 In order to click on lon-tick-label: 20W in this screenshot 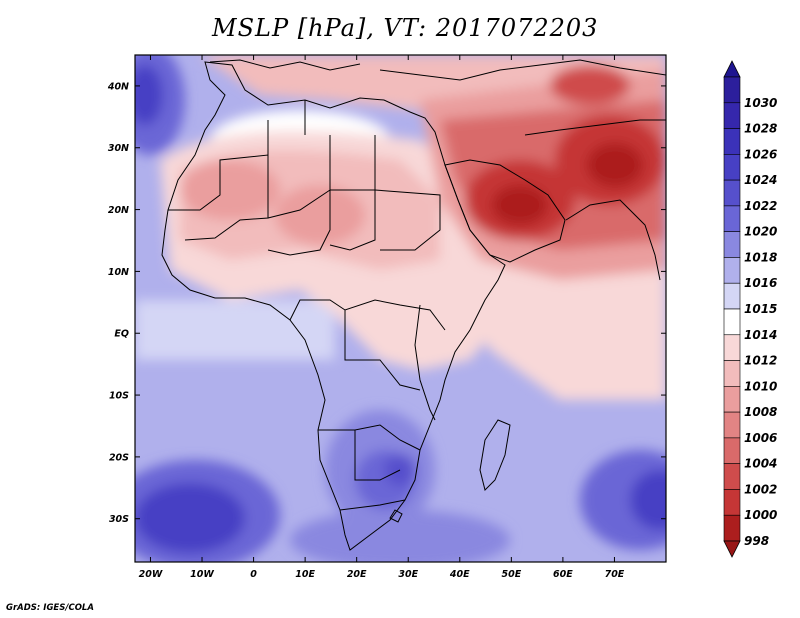, I will do `click(151, 574)`.